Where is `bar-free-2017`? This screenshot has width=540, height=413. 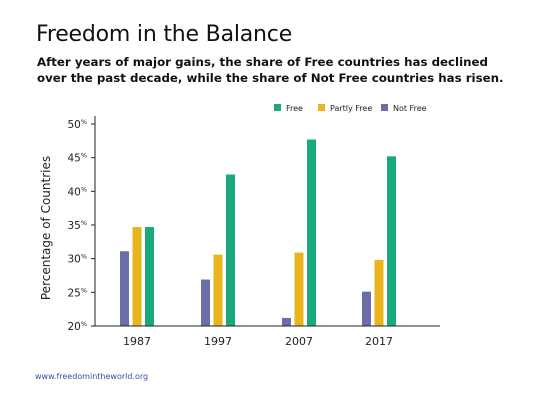 bar-free-2017 is located at coordinates (391, 241).